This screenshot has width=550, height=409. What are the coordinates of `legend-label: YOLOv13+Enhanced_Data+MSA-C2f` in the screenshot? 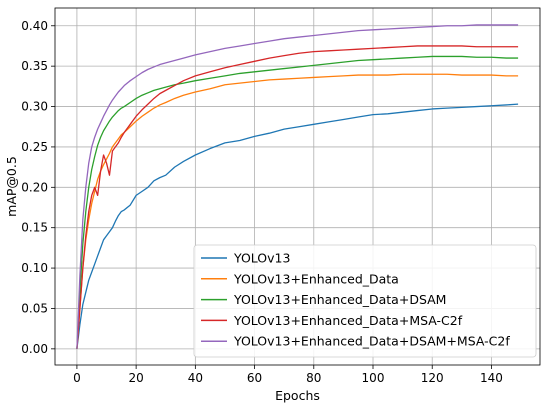 It's located at (348, 320).